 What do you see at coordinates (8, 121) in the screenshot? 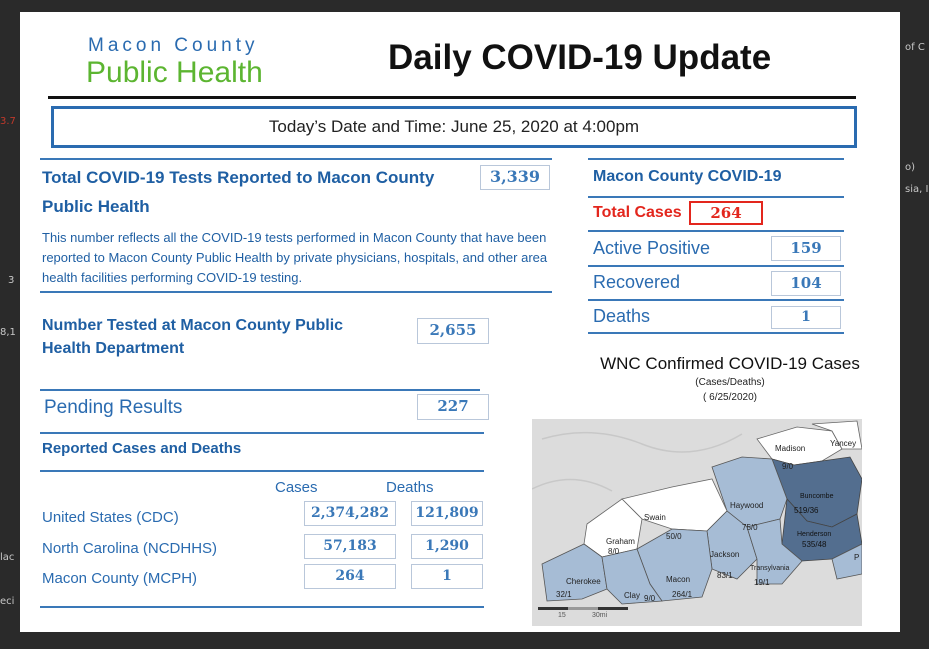
I see `bg-fragment: 3.7` at bounding box center [8, 121].